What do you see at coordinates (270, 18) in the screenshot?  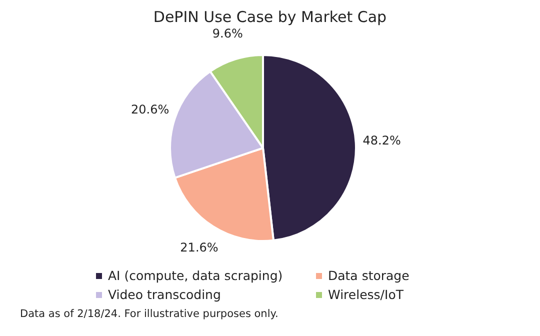 I see `chart-title: DePIN Use Case by Market Cap` at bounding box center [270, 18].